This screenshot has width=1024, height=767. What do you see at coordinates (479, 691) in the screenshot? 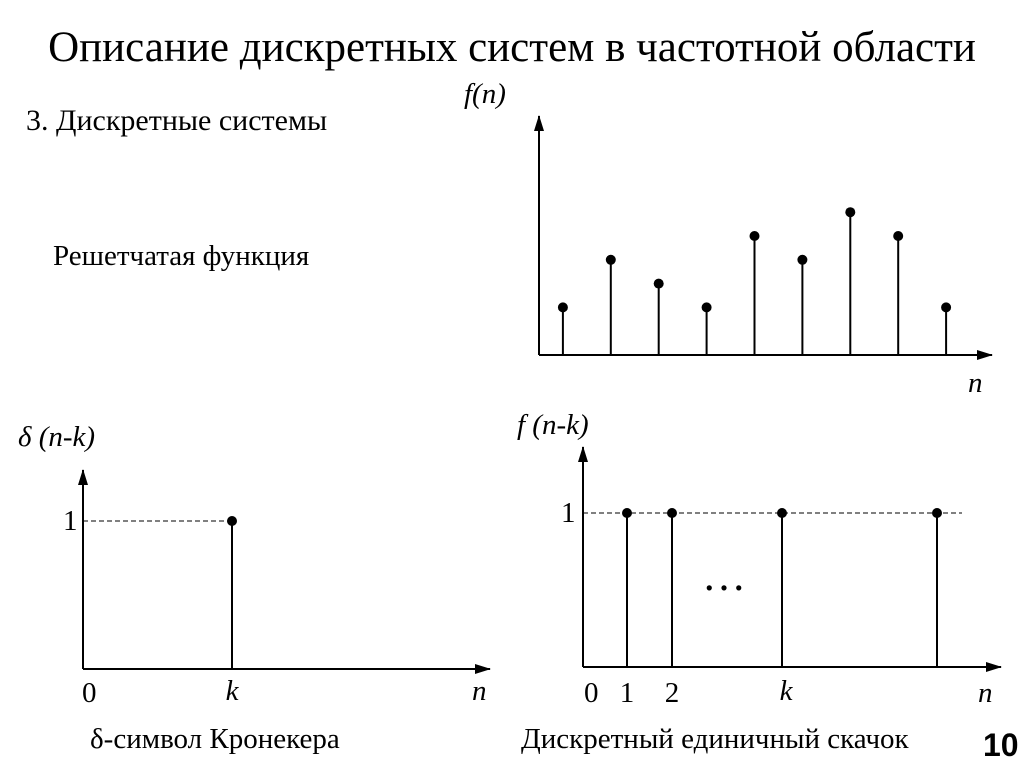
I see `chart2-x-label: n` at bounding box center [479, 691].